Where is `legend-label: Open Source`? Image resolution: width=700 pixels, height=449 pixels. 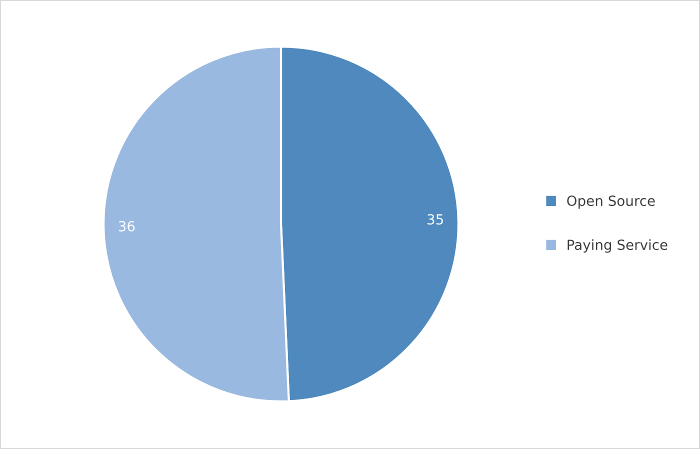
legend-label: Open Source is located at coordinates (611, 202).